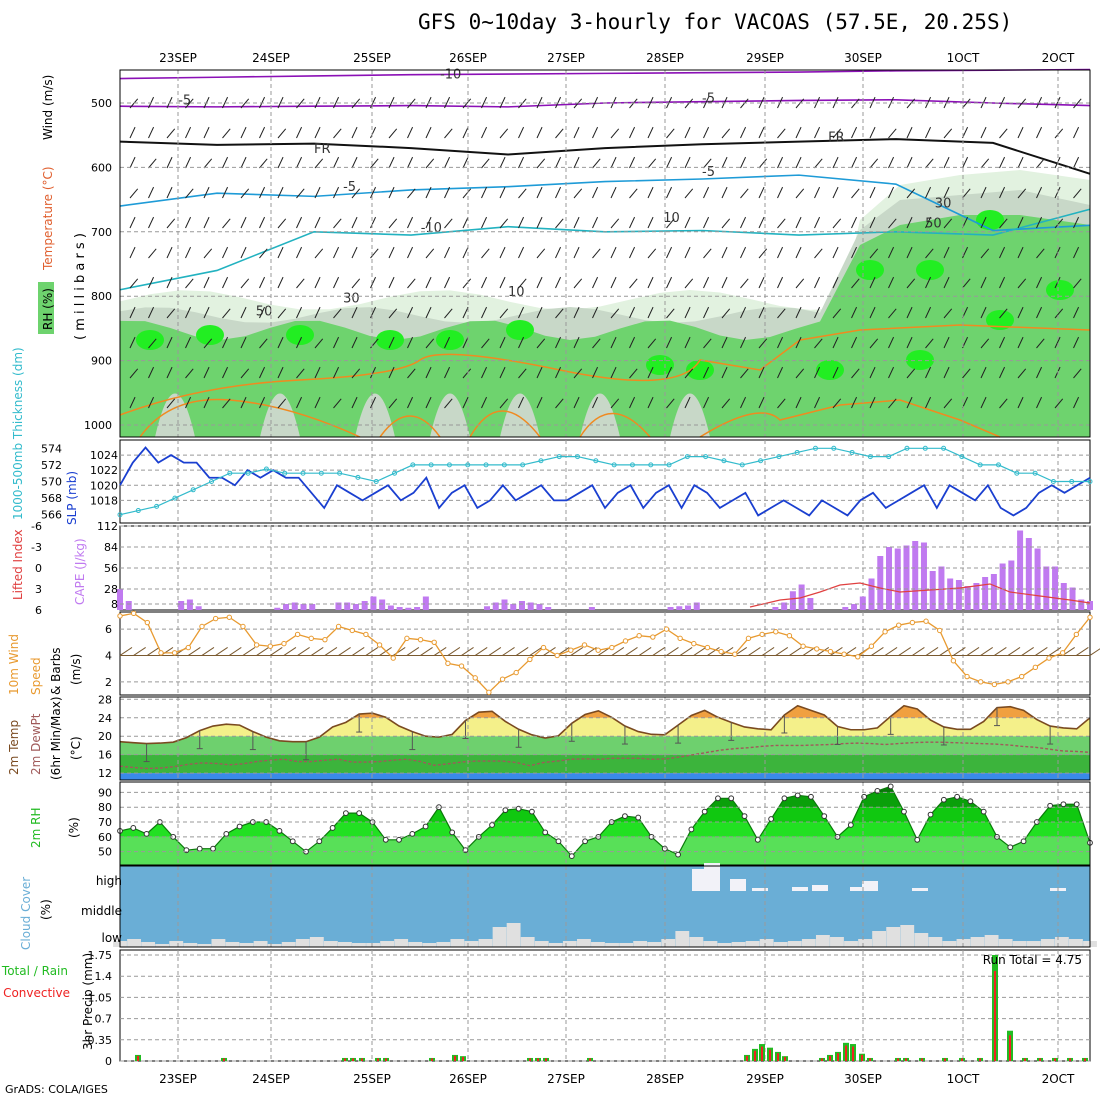 The width and height of the screenshot is (1100, 1100). Describe the element at coordinates (104, 470) in the screenshot. I see `slp-tick-1022: 1022` at that location.